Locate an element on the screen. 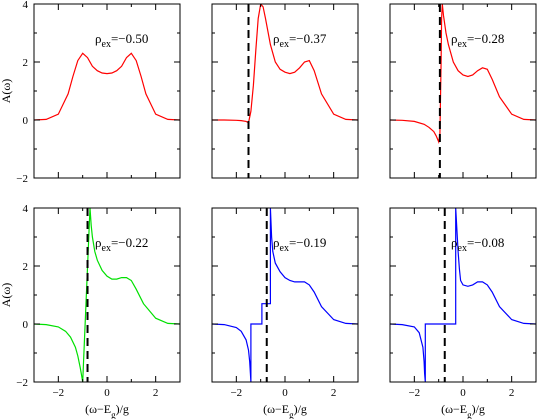 Image resolution: width=545 pixels, height=419 pixels. frame-bottom-left is located at coordinates (107, 295).